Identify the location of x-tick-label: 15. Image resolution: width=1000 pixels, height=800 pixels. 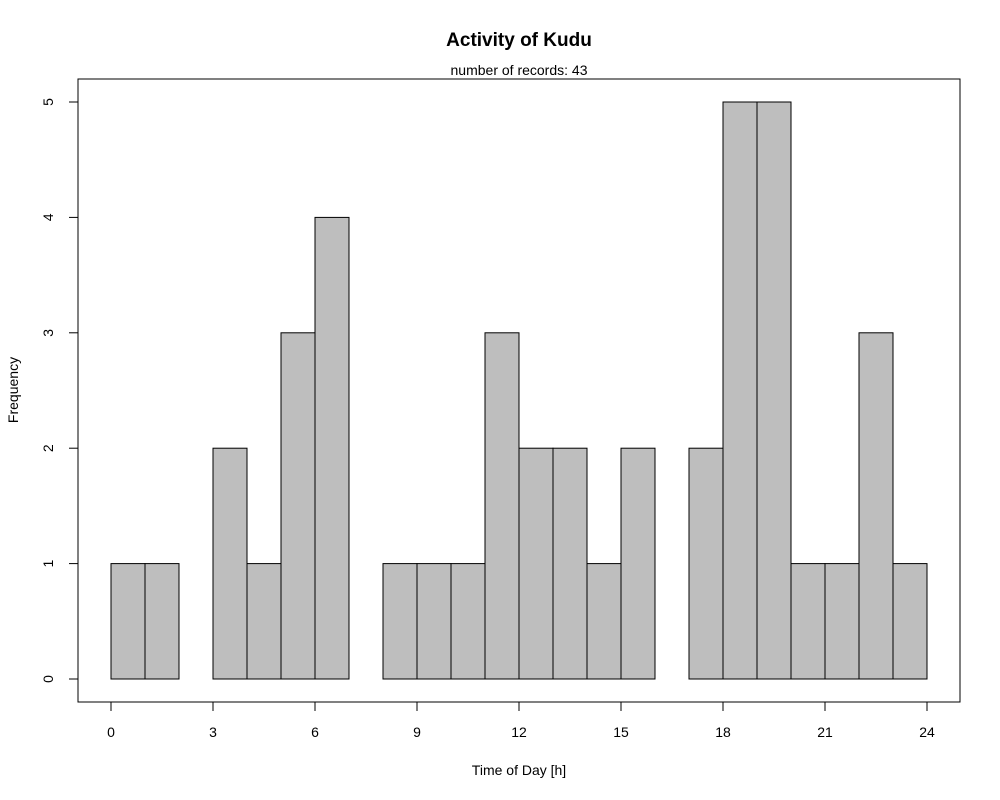
(621, 732).